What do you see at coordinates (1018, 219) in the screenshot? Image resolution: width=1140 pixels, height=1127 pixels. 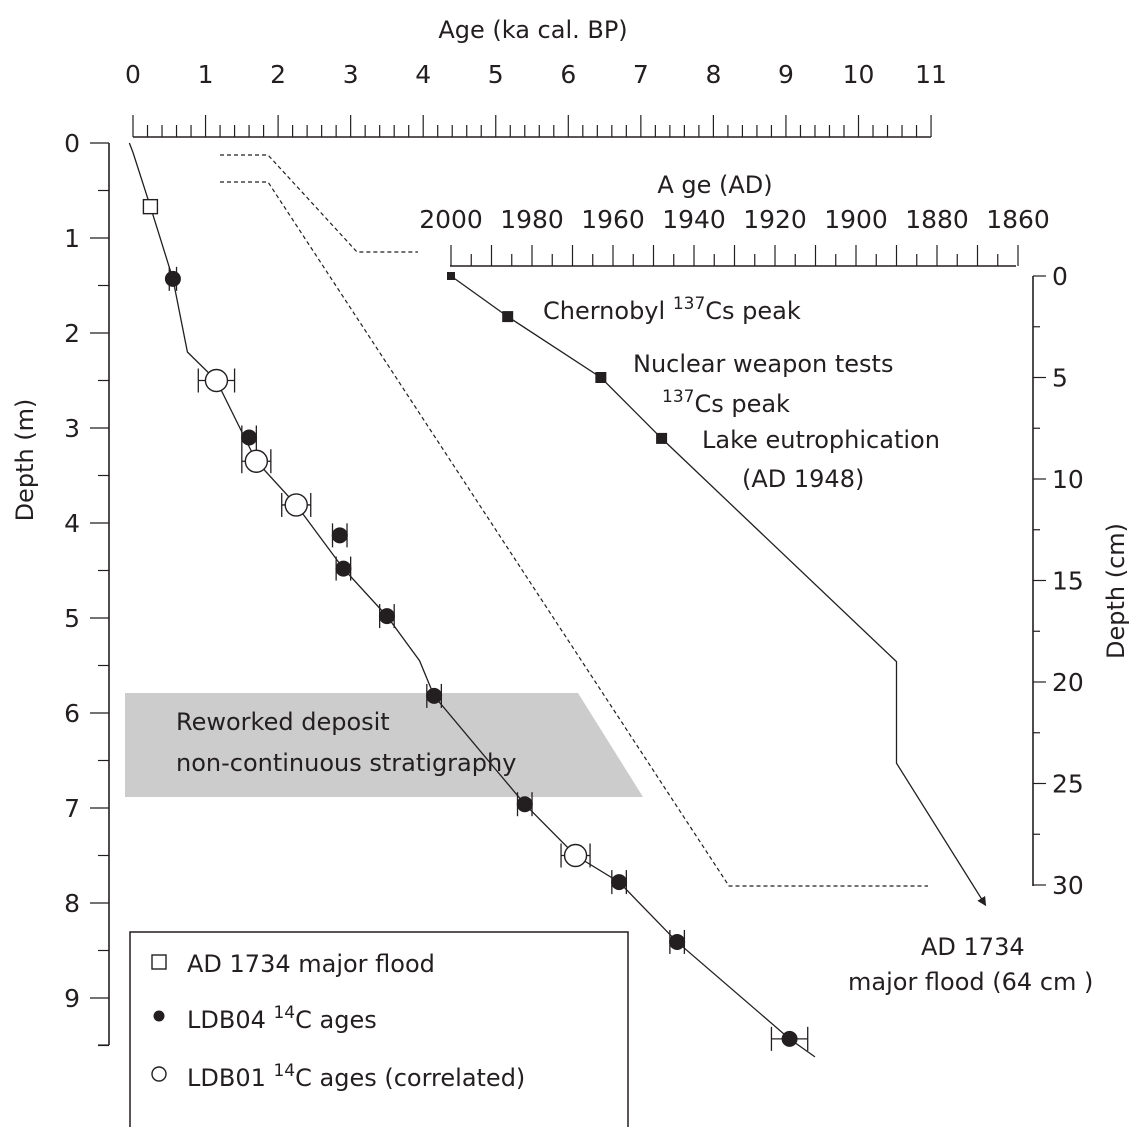 I see `inset-x-tick-label: 1860` at bounding box center [1018, 219].